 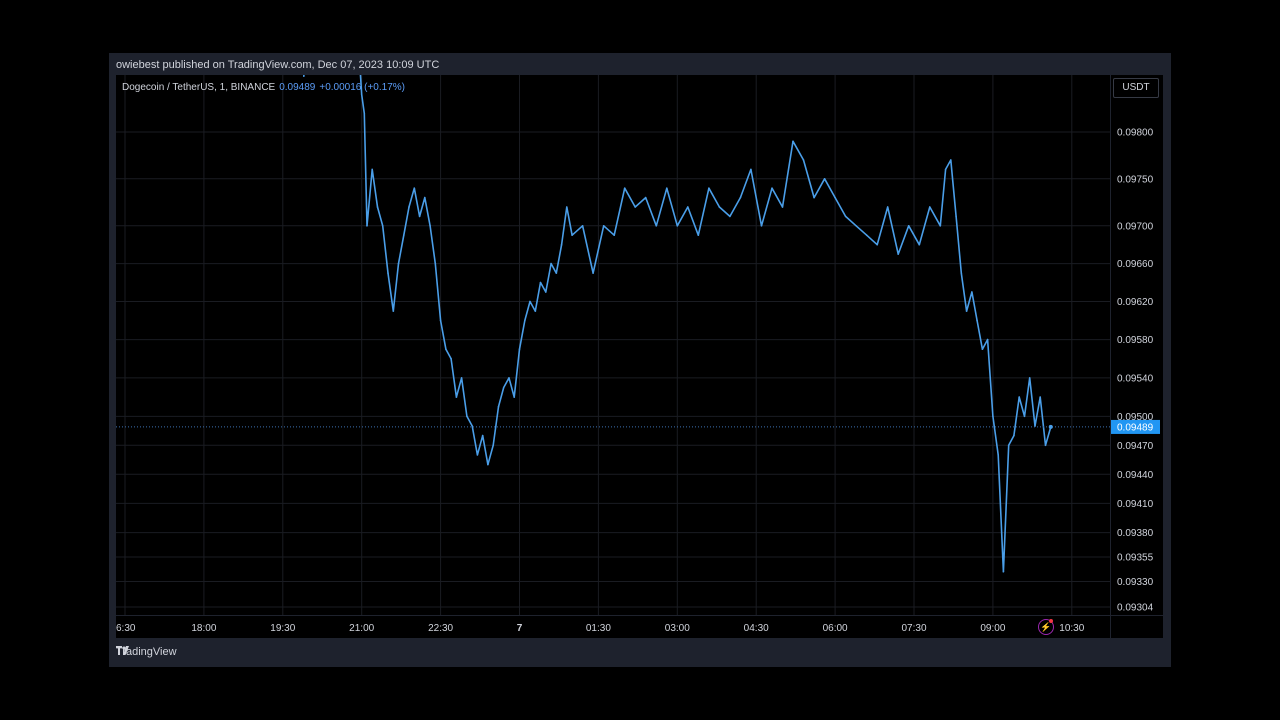 I want to click on legend-symbol: Dogecoin / TetherUS, 1, BINANCE, so click(x=199, y=87).